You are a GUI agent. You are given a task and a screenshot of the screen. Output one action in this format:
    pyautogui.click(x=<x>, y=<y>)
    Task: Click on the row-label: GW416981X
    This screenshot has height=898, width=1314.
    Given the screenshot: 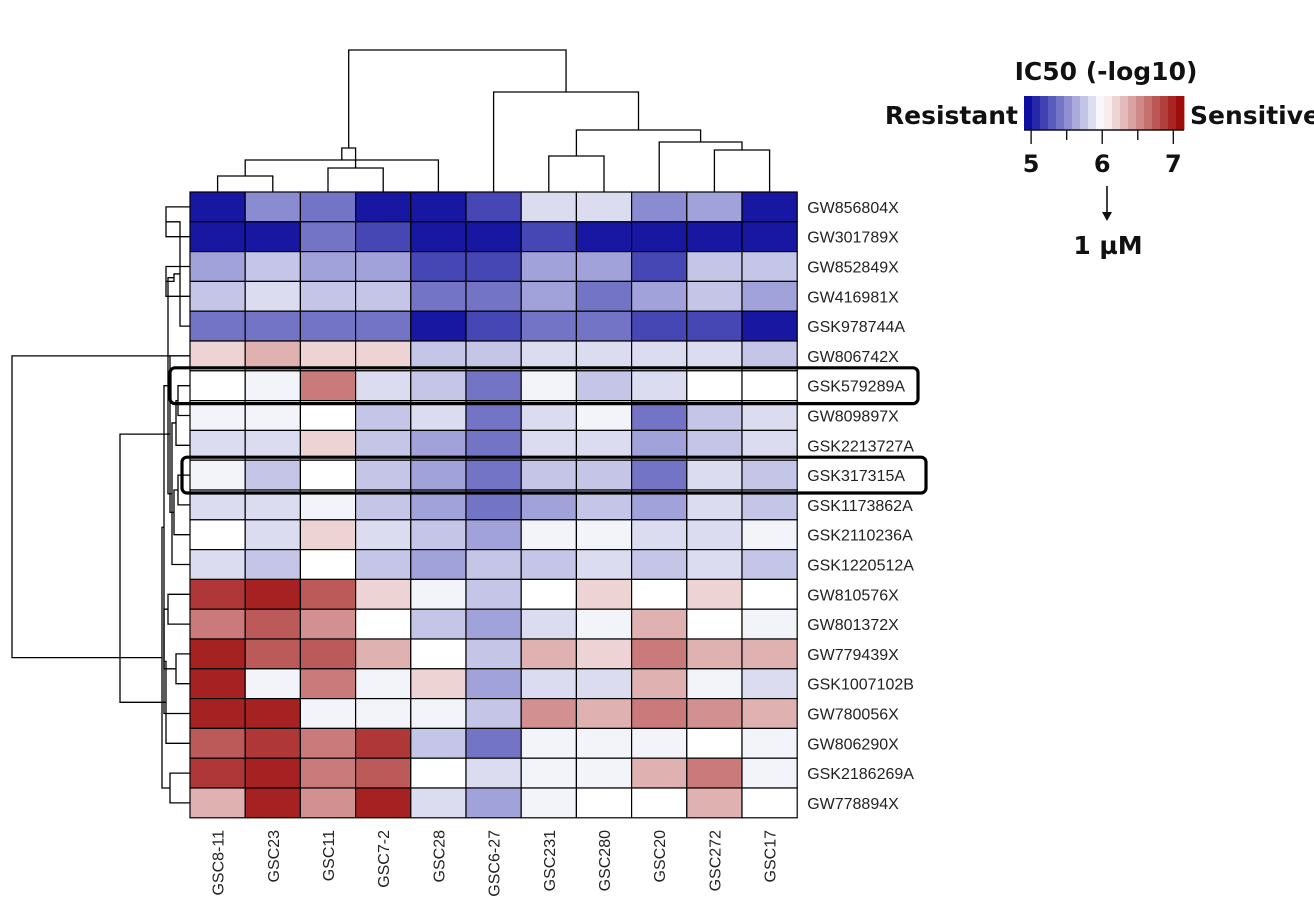 What is the action you would take?
    pyautogui.click(x=853, y=297)
    